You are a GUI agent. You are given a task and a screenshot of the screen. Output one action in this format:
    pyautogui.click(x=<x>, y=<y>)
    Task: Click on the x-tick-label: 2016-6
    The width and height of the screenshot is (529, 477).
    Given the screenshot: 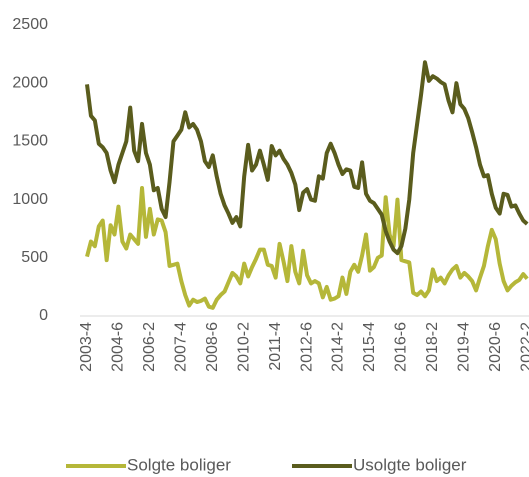 What is the action you would take?
    pyautogui.click(x=401, y=347)
    